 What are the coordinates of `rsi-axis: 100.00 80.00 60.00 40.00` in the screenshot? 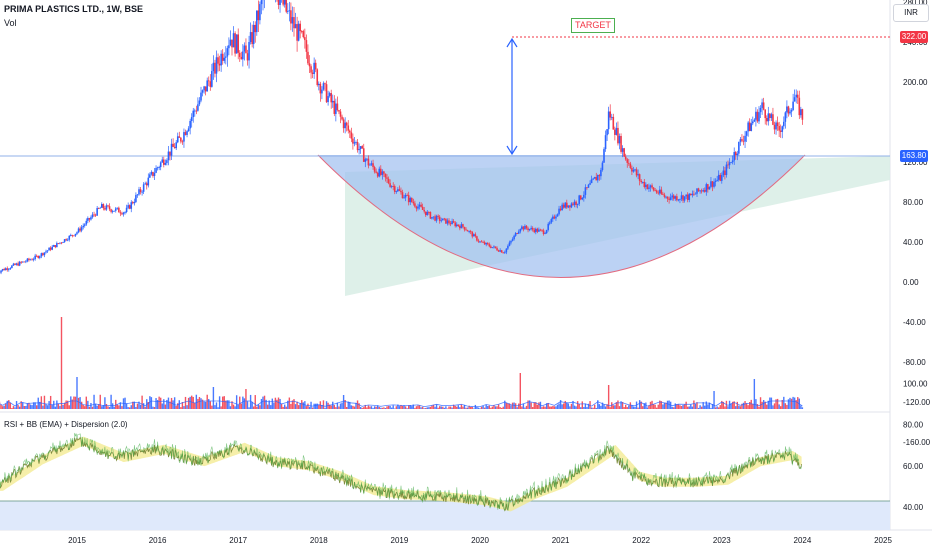 It's located at (915, 445).